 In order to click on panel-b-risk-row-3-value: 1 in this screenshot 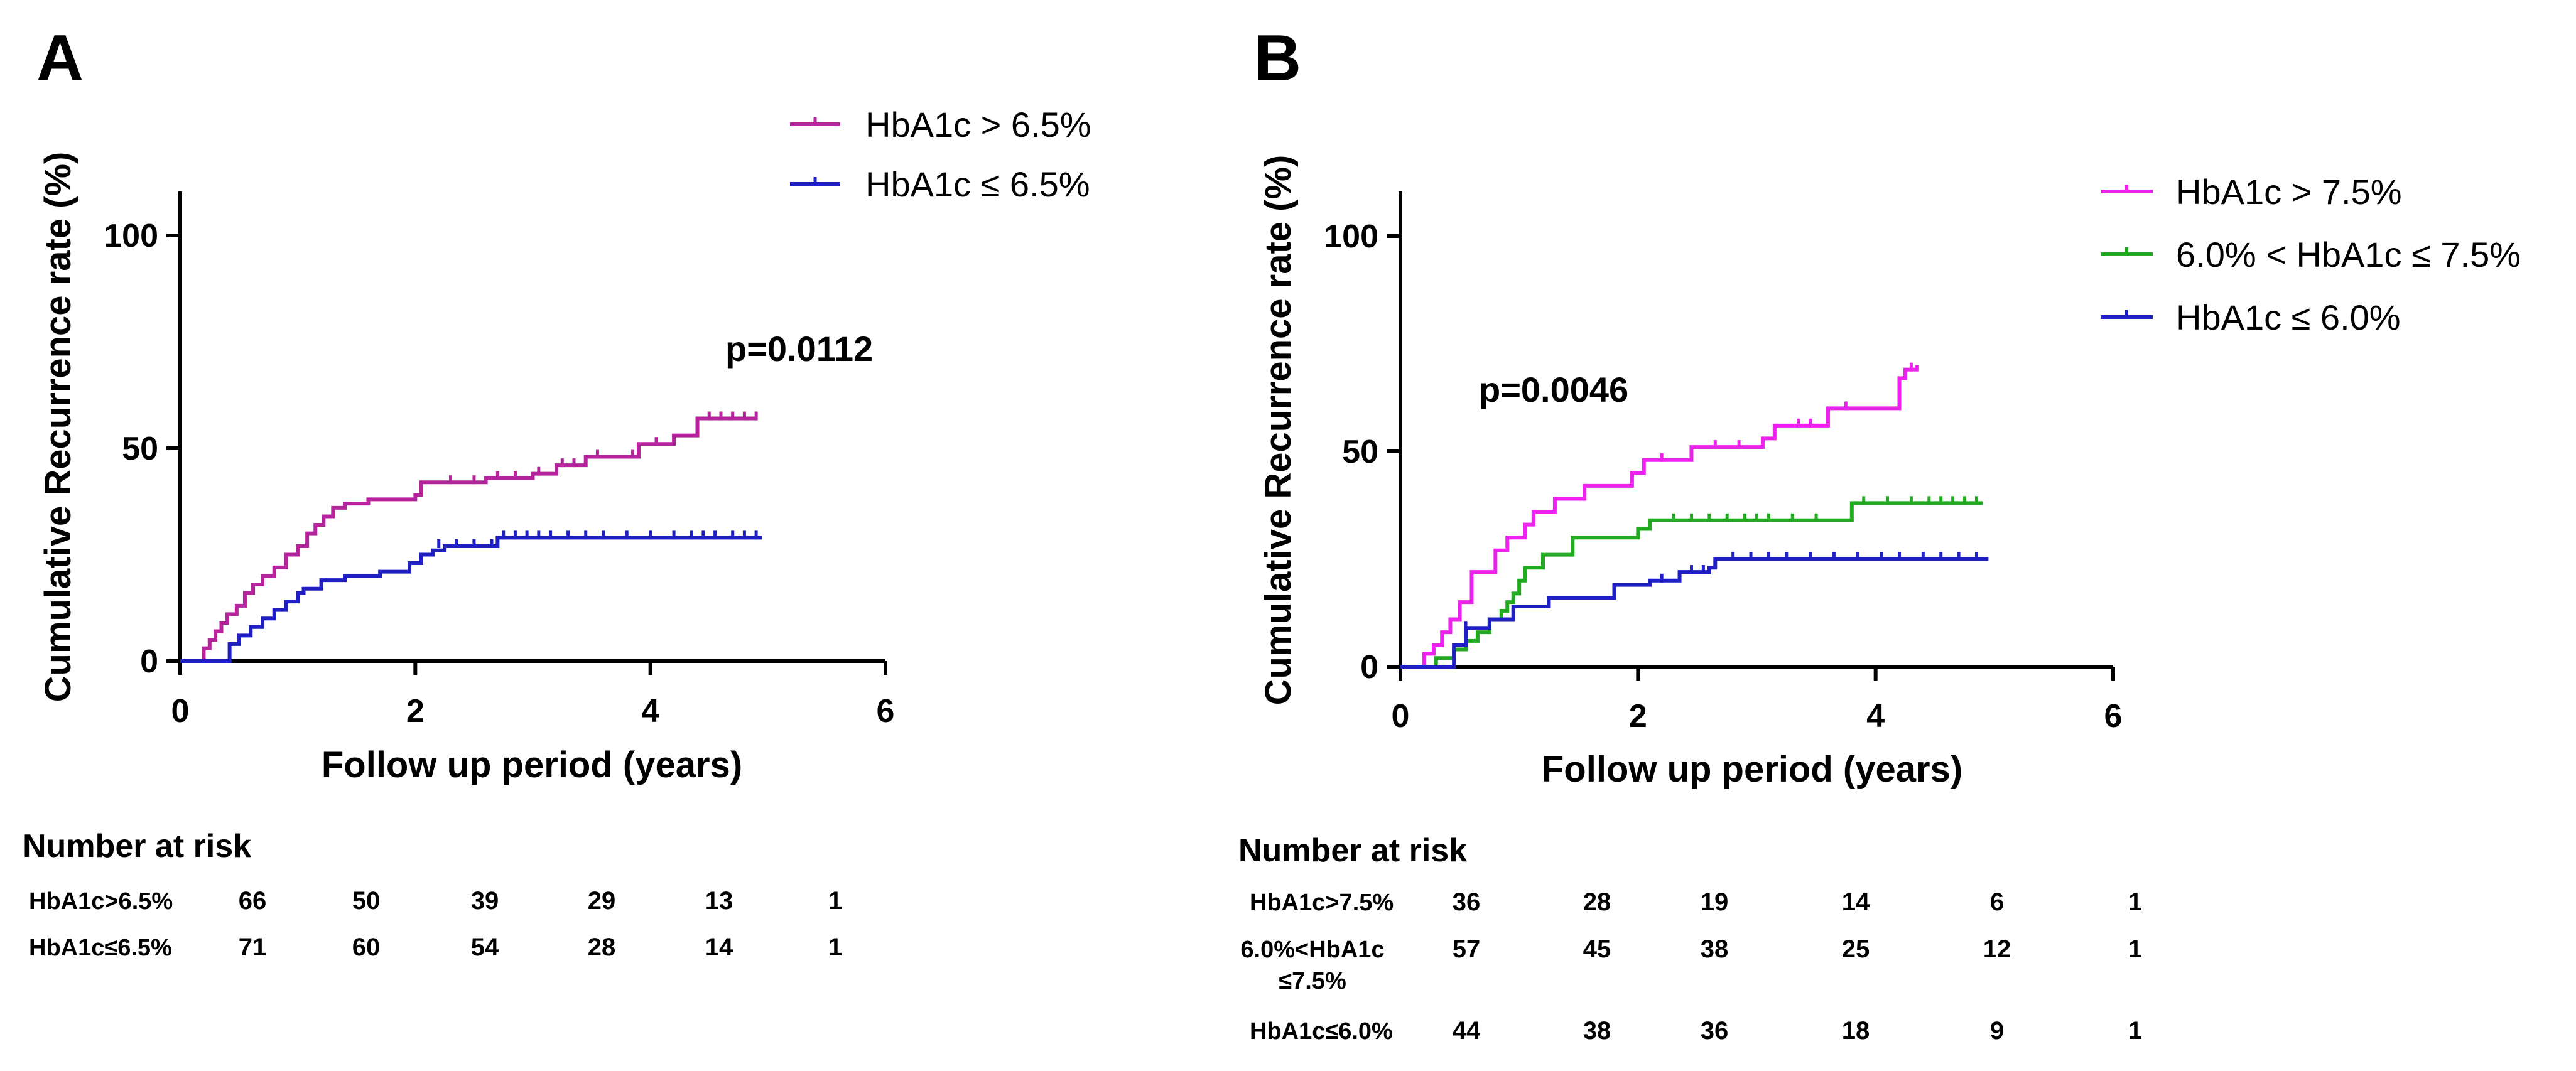, I will do `click(2135, 1031)`.